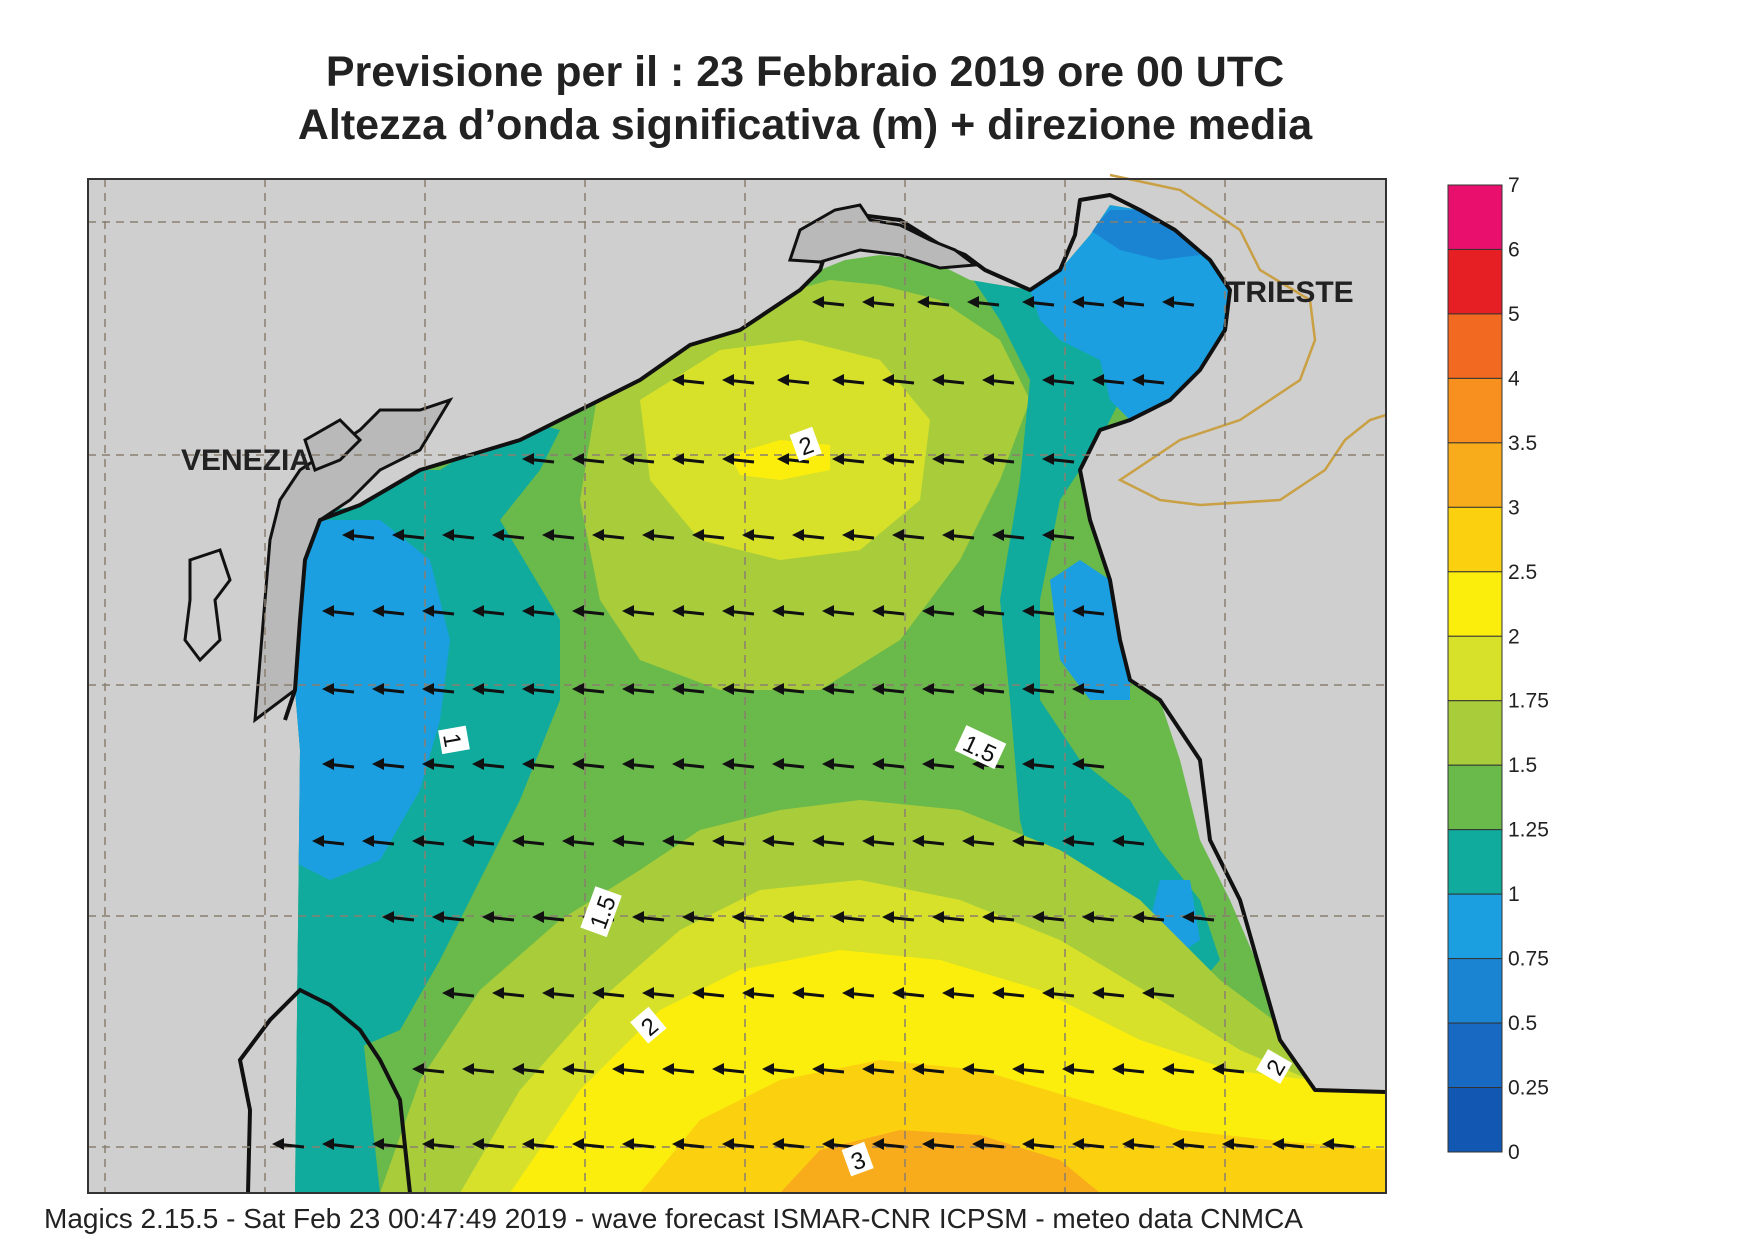  Describe the element at coordinates (1498, 669) in the screenshot. I see `color-legend: 7 6 5 4 3.5 3 2.5 2 1.75 1.5 1.25 1 0.75 0.5 0.25 0` at that location.